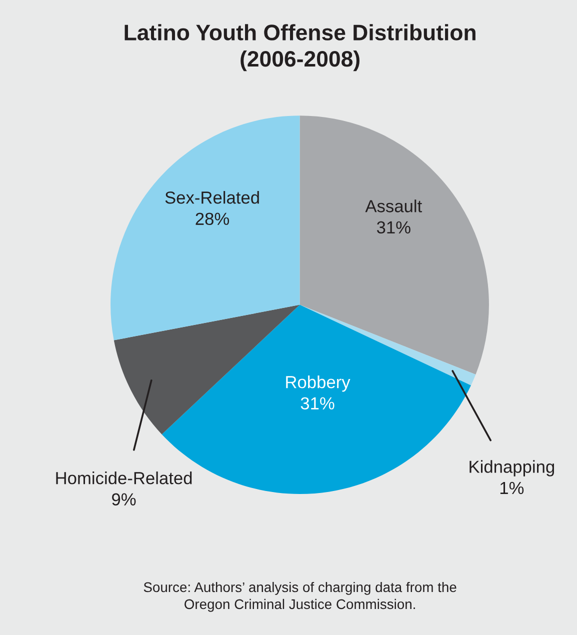 This screenshot has height=635, width=577. I want to click on slice-label: Robbery, so click(318, 384).